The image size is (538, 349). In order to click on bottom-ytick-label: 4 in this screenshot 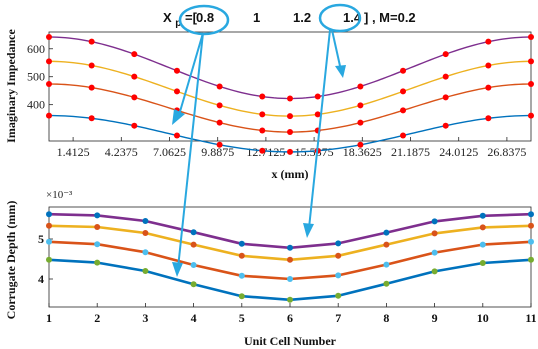, I will do `click(41, 279)`.